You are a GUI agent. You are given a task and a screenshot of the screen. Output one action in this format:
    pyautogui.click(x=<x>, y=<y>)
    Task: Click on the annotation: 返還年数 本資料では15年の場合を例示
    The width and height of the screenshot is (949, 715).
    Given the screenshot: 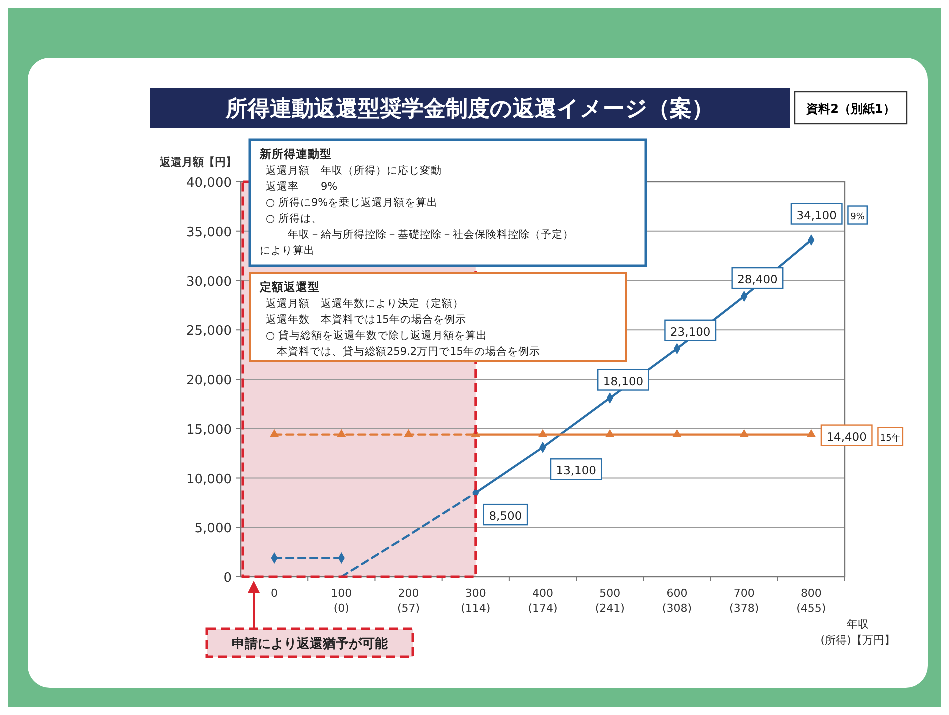 What is the action you would take?
    pyautogui.click(x=366, y=319)
    